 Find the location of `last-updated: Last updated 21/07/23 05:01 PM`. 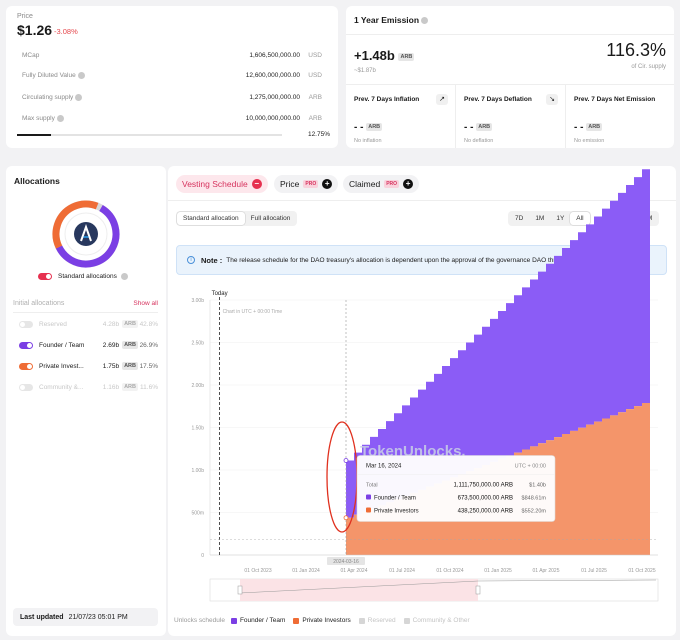

last-updated: Last updated 21/07/23 05:01 PM is located at coordinates (85, 617).